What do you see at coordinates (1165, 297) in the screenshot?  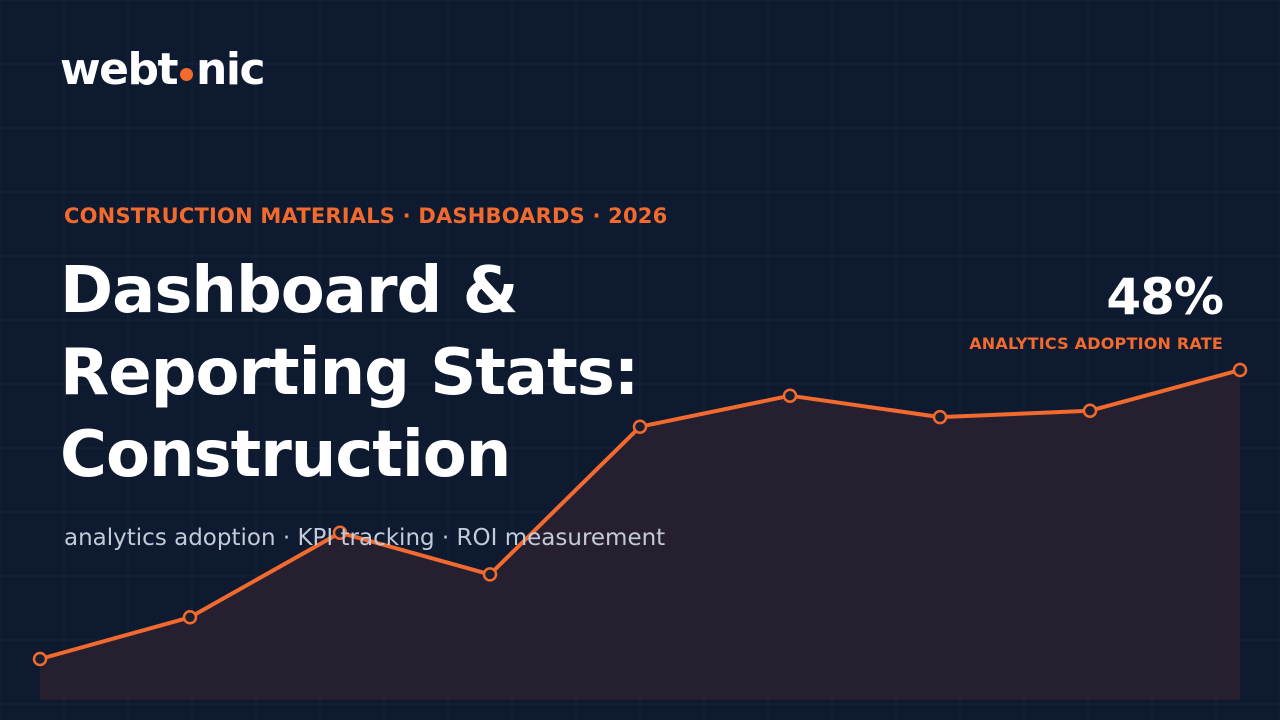 I see `stat-value: 48%` at bounding box center [1165, 297].